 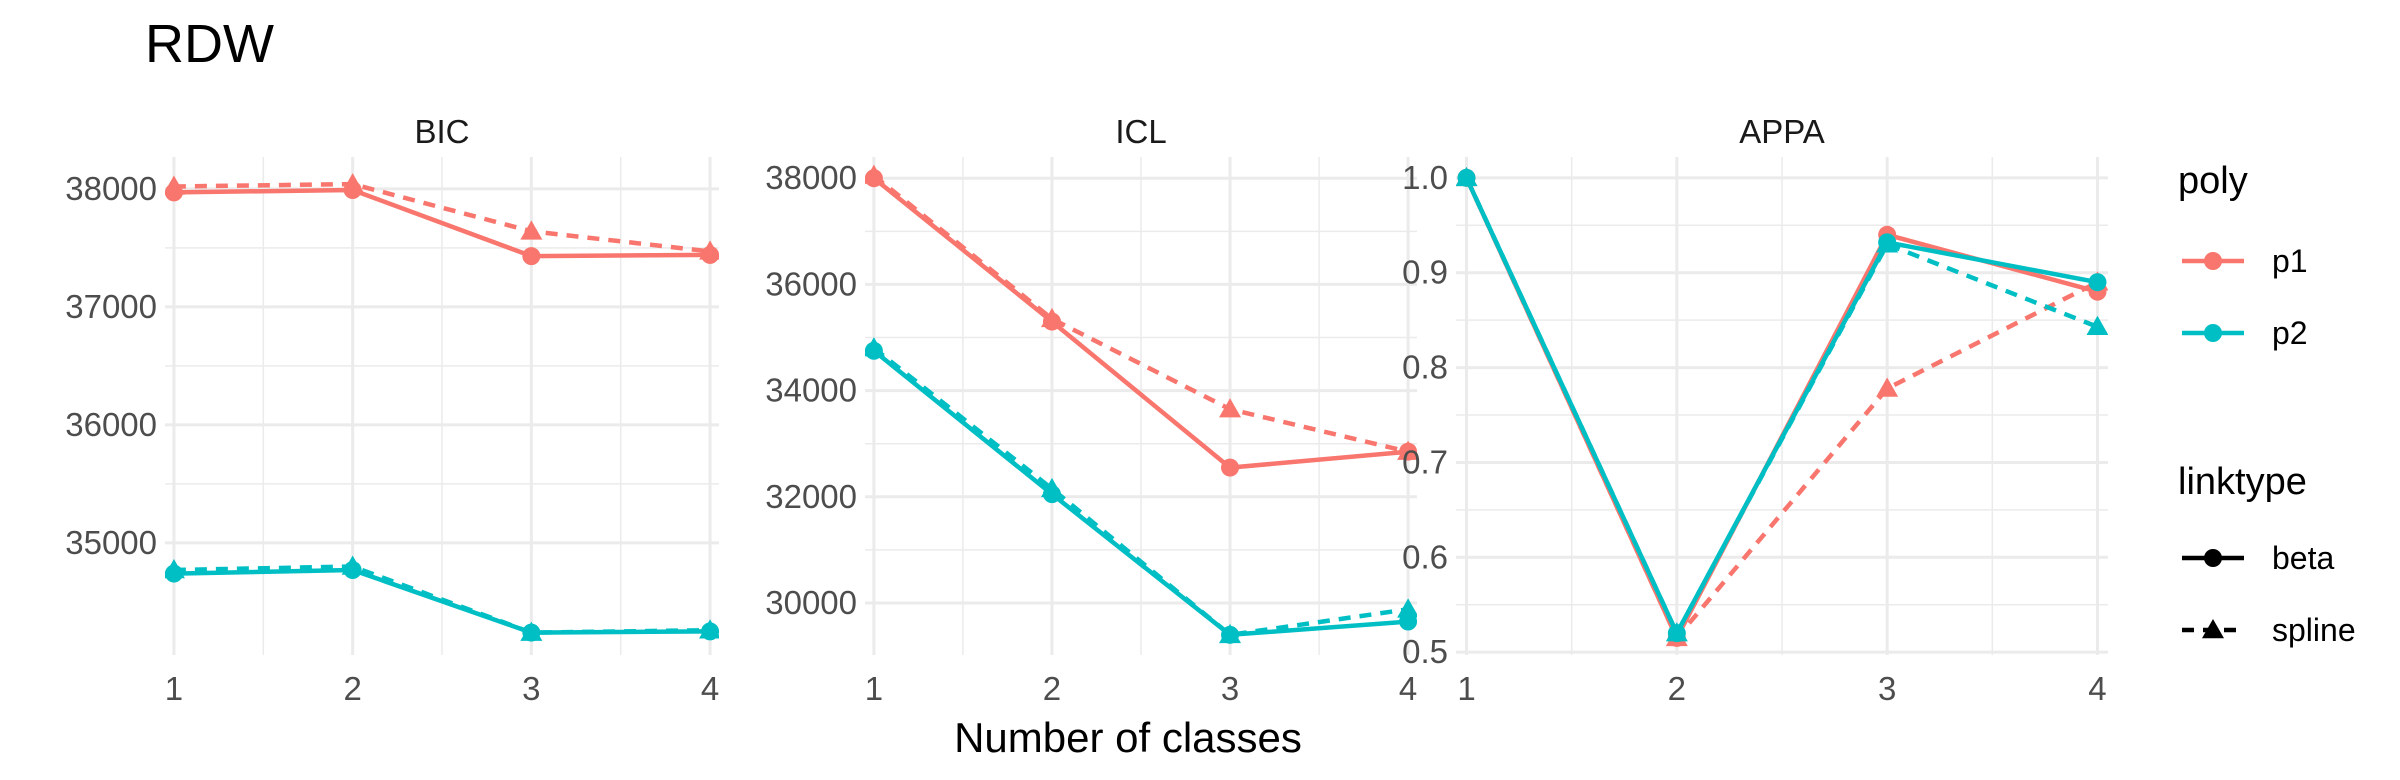 I want to click on series-group-icl, so click(x=1141, y=404).